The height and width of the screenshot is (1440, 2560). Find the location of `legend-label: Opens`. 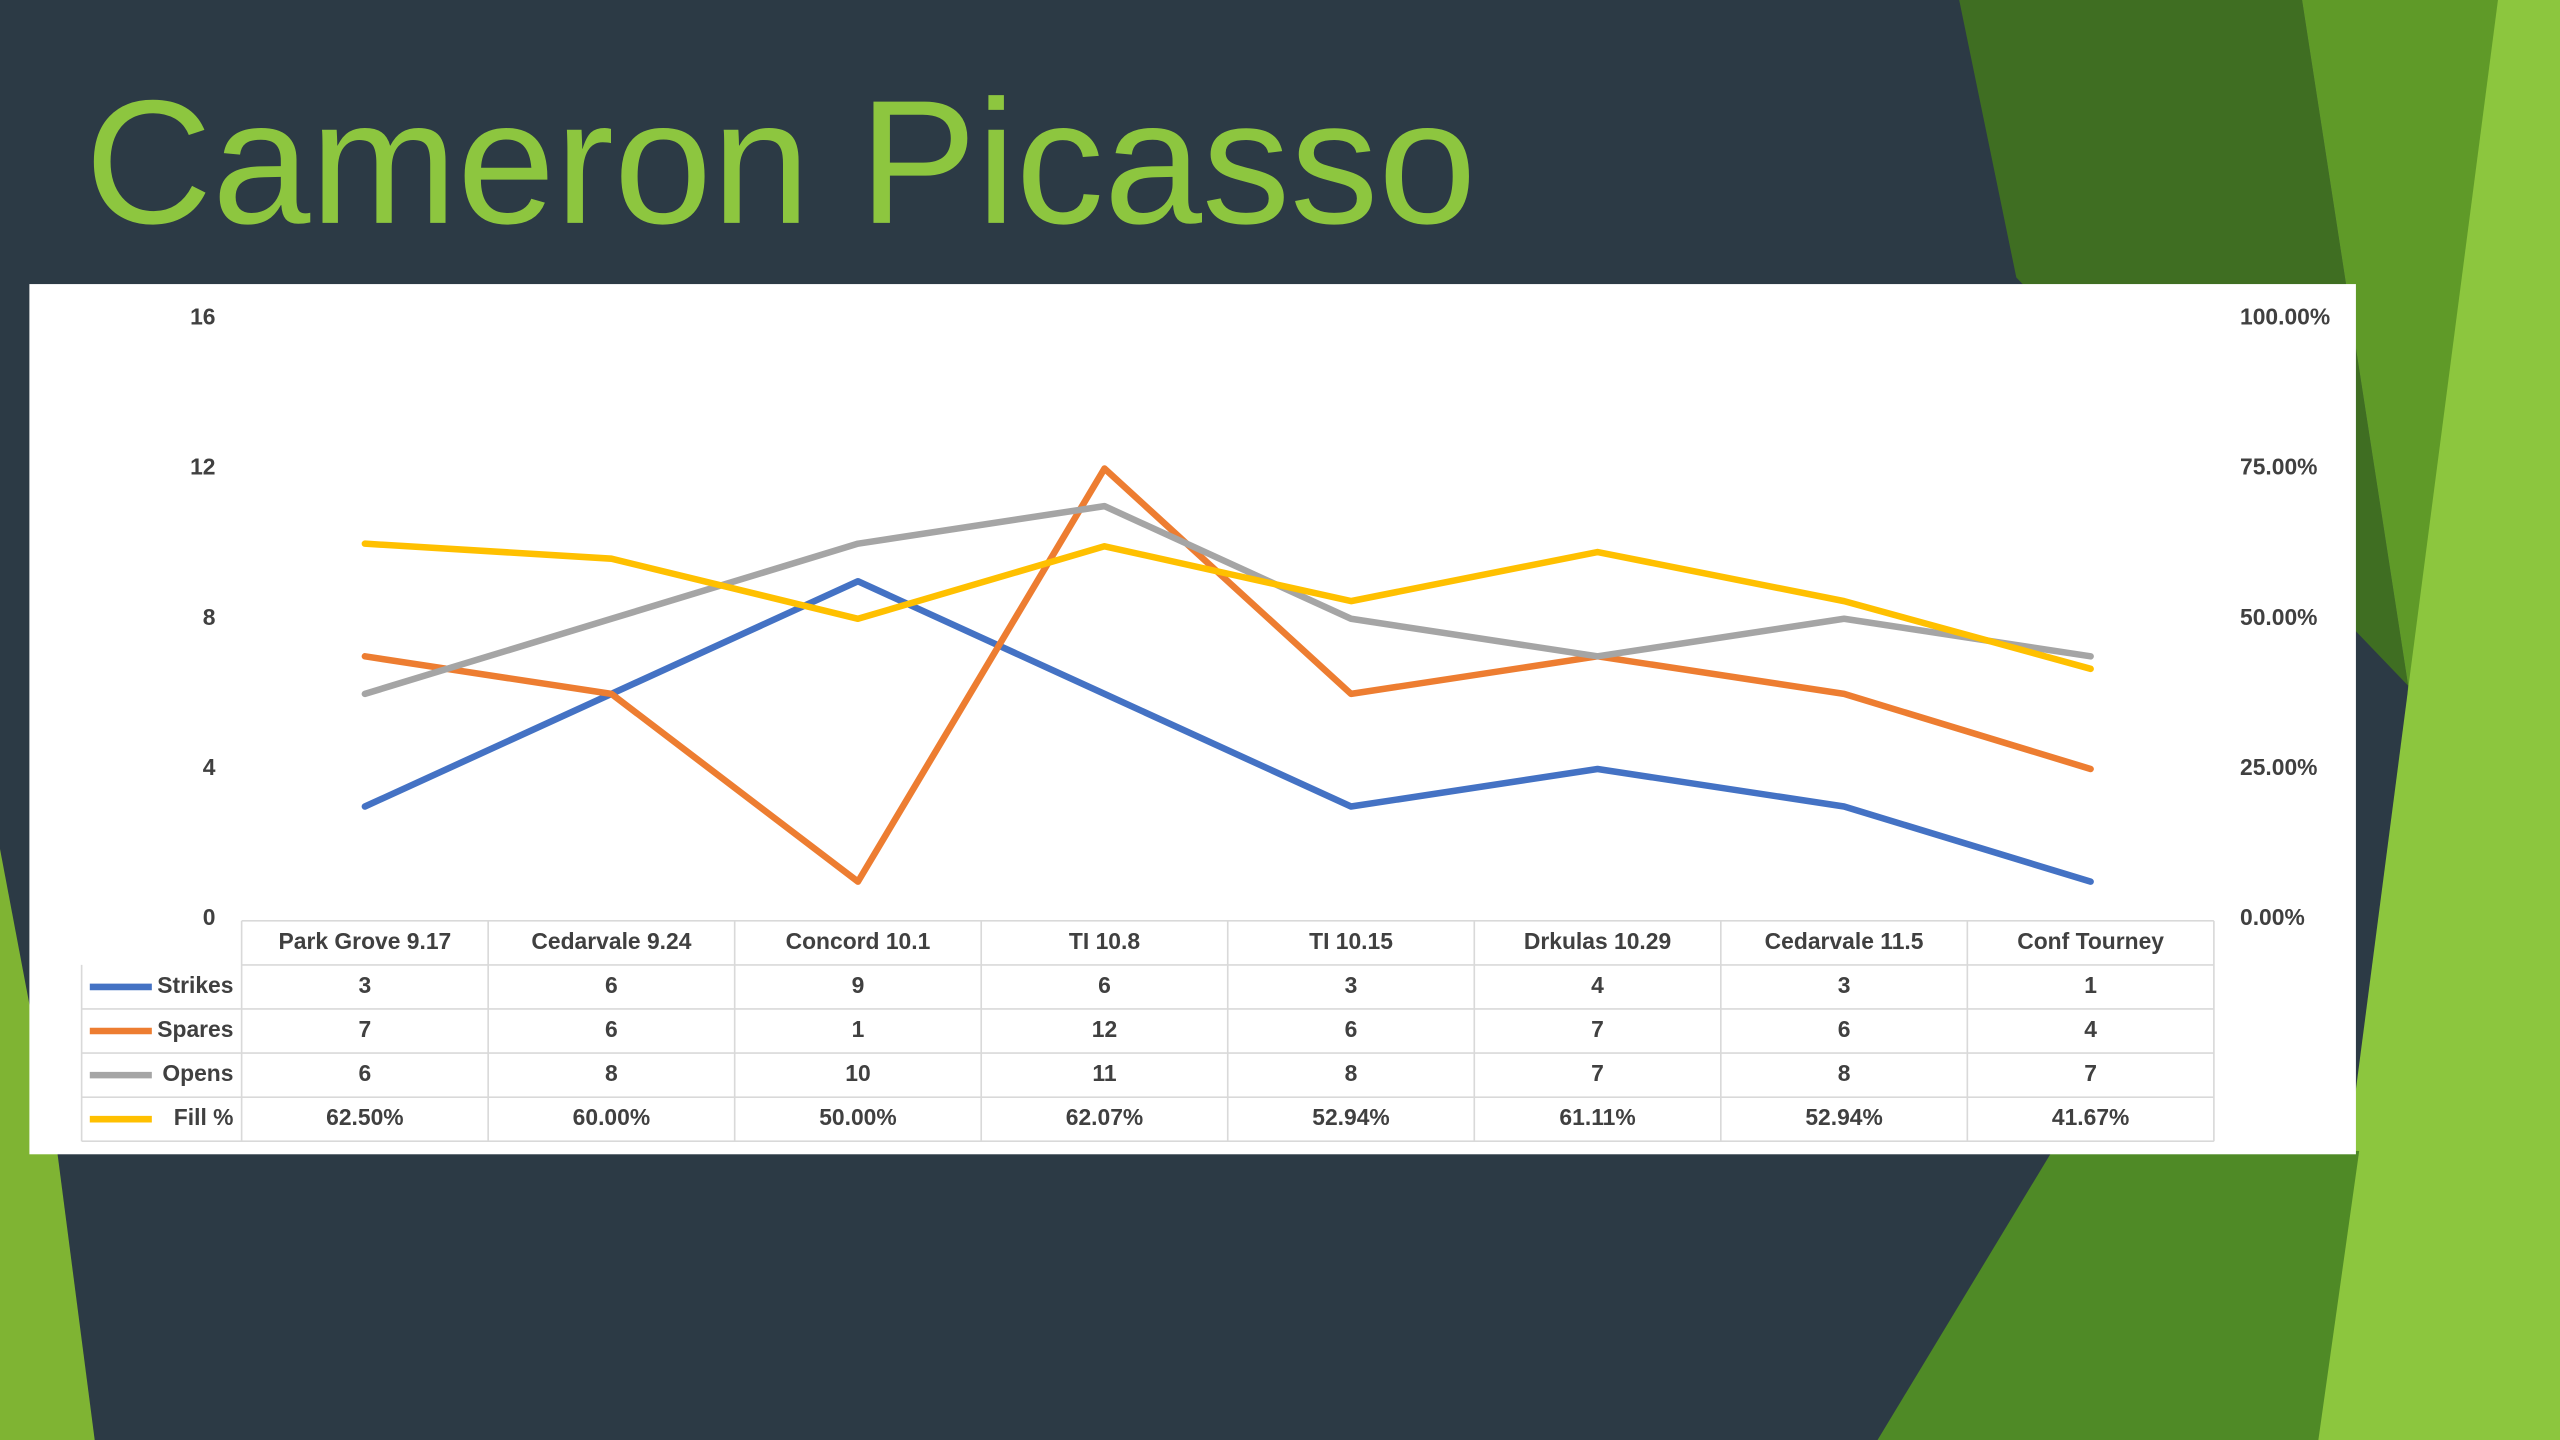

legend-label: Opens is located at coordinates (197, 1073).